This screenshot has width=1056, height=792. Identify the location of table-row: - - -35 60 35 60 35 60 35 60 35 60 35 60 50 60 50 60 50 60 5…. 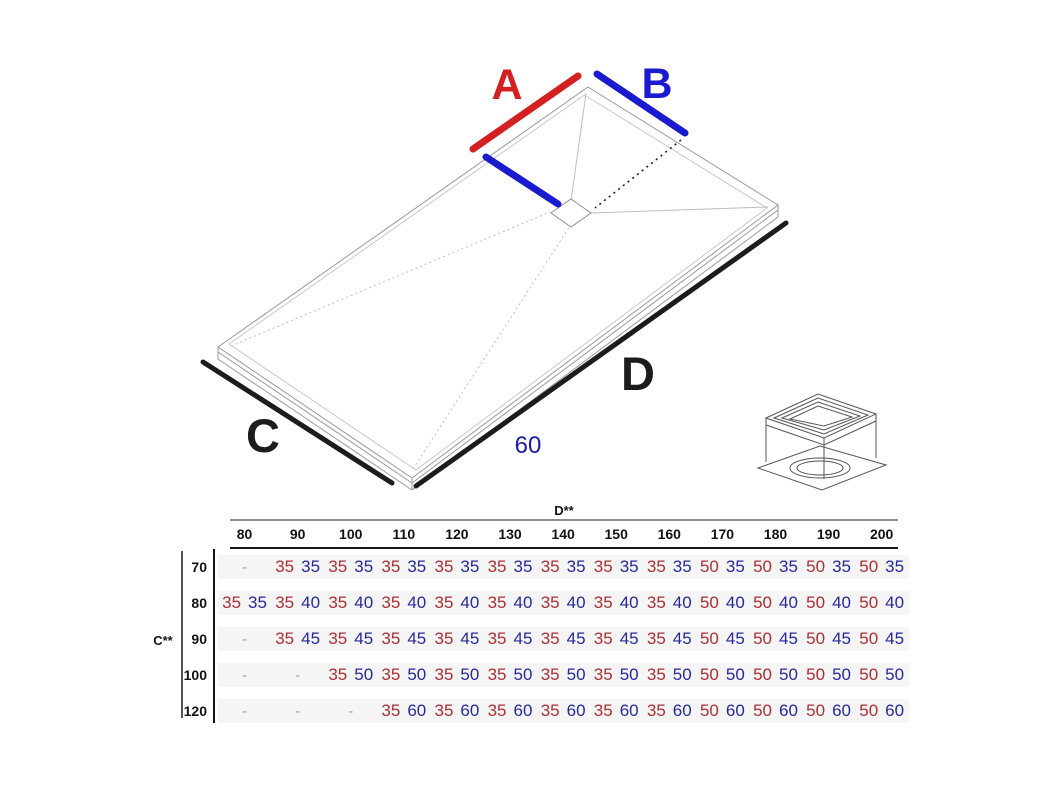
(563, 711).